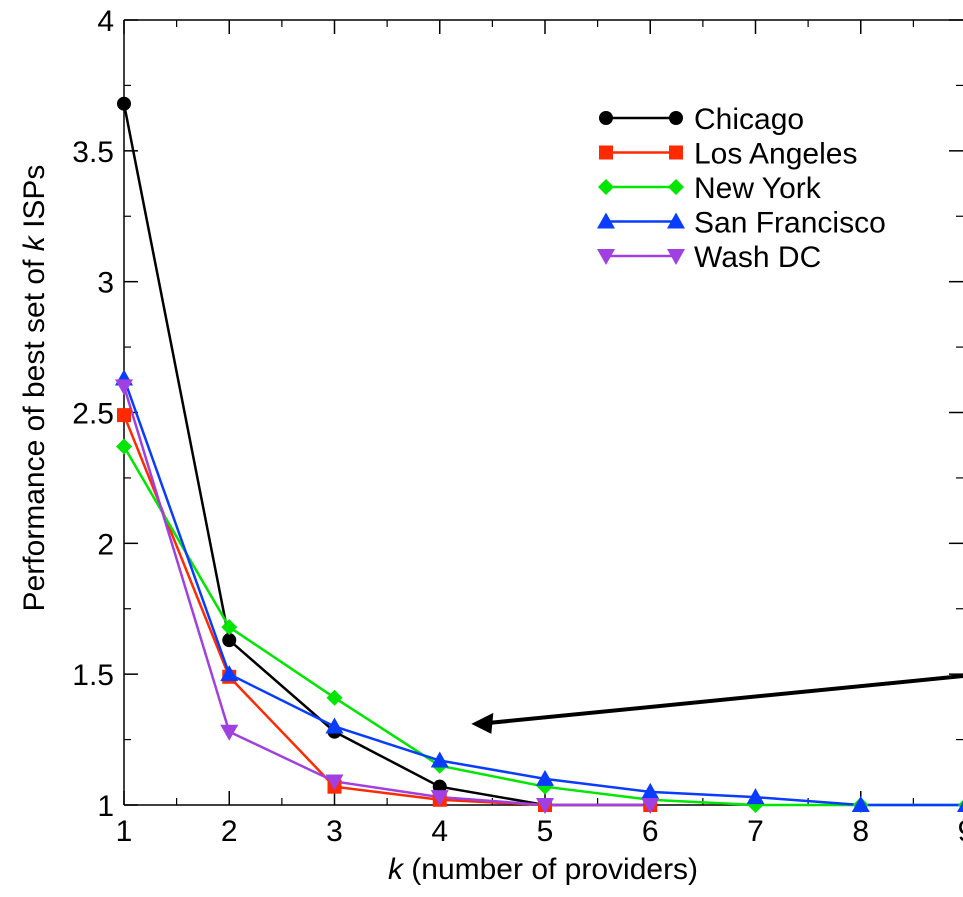  I want to click on legend-label: Wash DC, so click(757, 257).